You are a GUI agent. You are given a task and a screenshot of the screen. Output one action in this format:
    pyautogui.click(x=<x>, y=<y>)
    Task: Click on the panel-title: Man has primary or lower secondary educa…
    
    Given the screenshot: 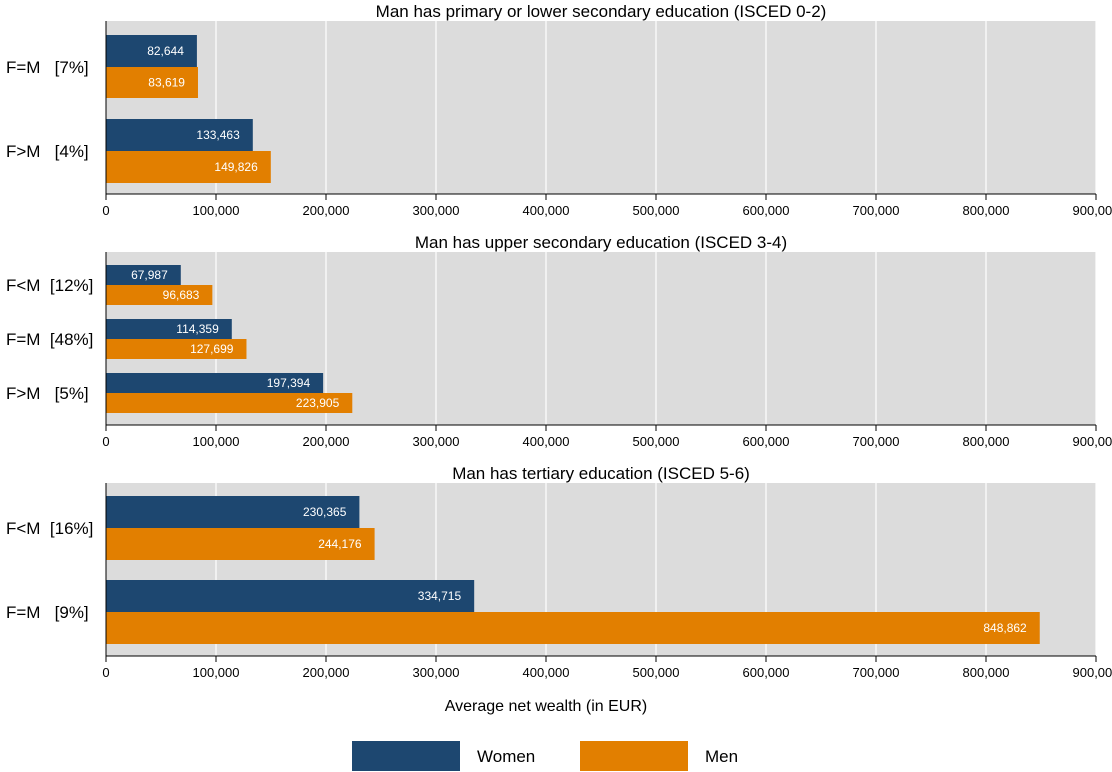 What is the action you would take?
    pyautogui.click(x=601, y=11)
    